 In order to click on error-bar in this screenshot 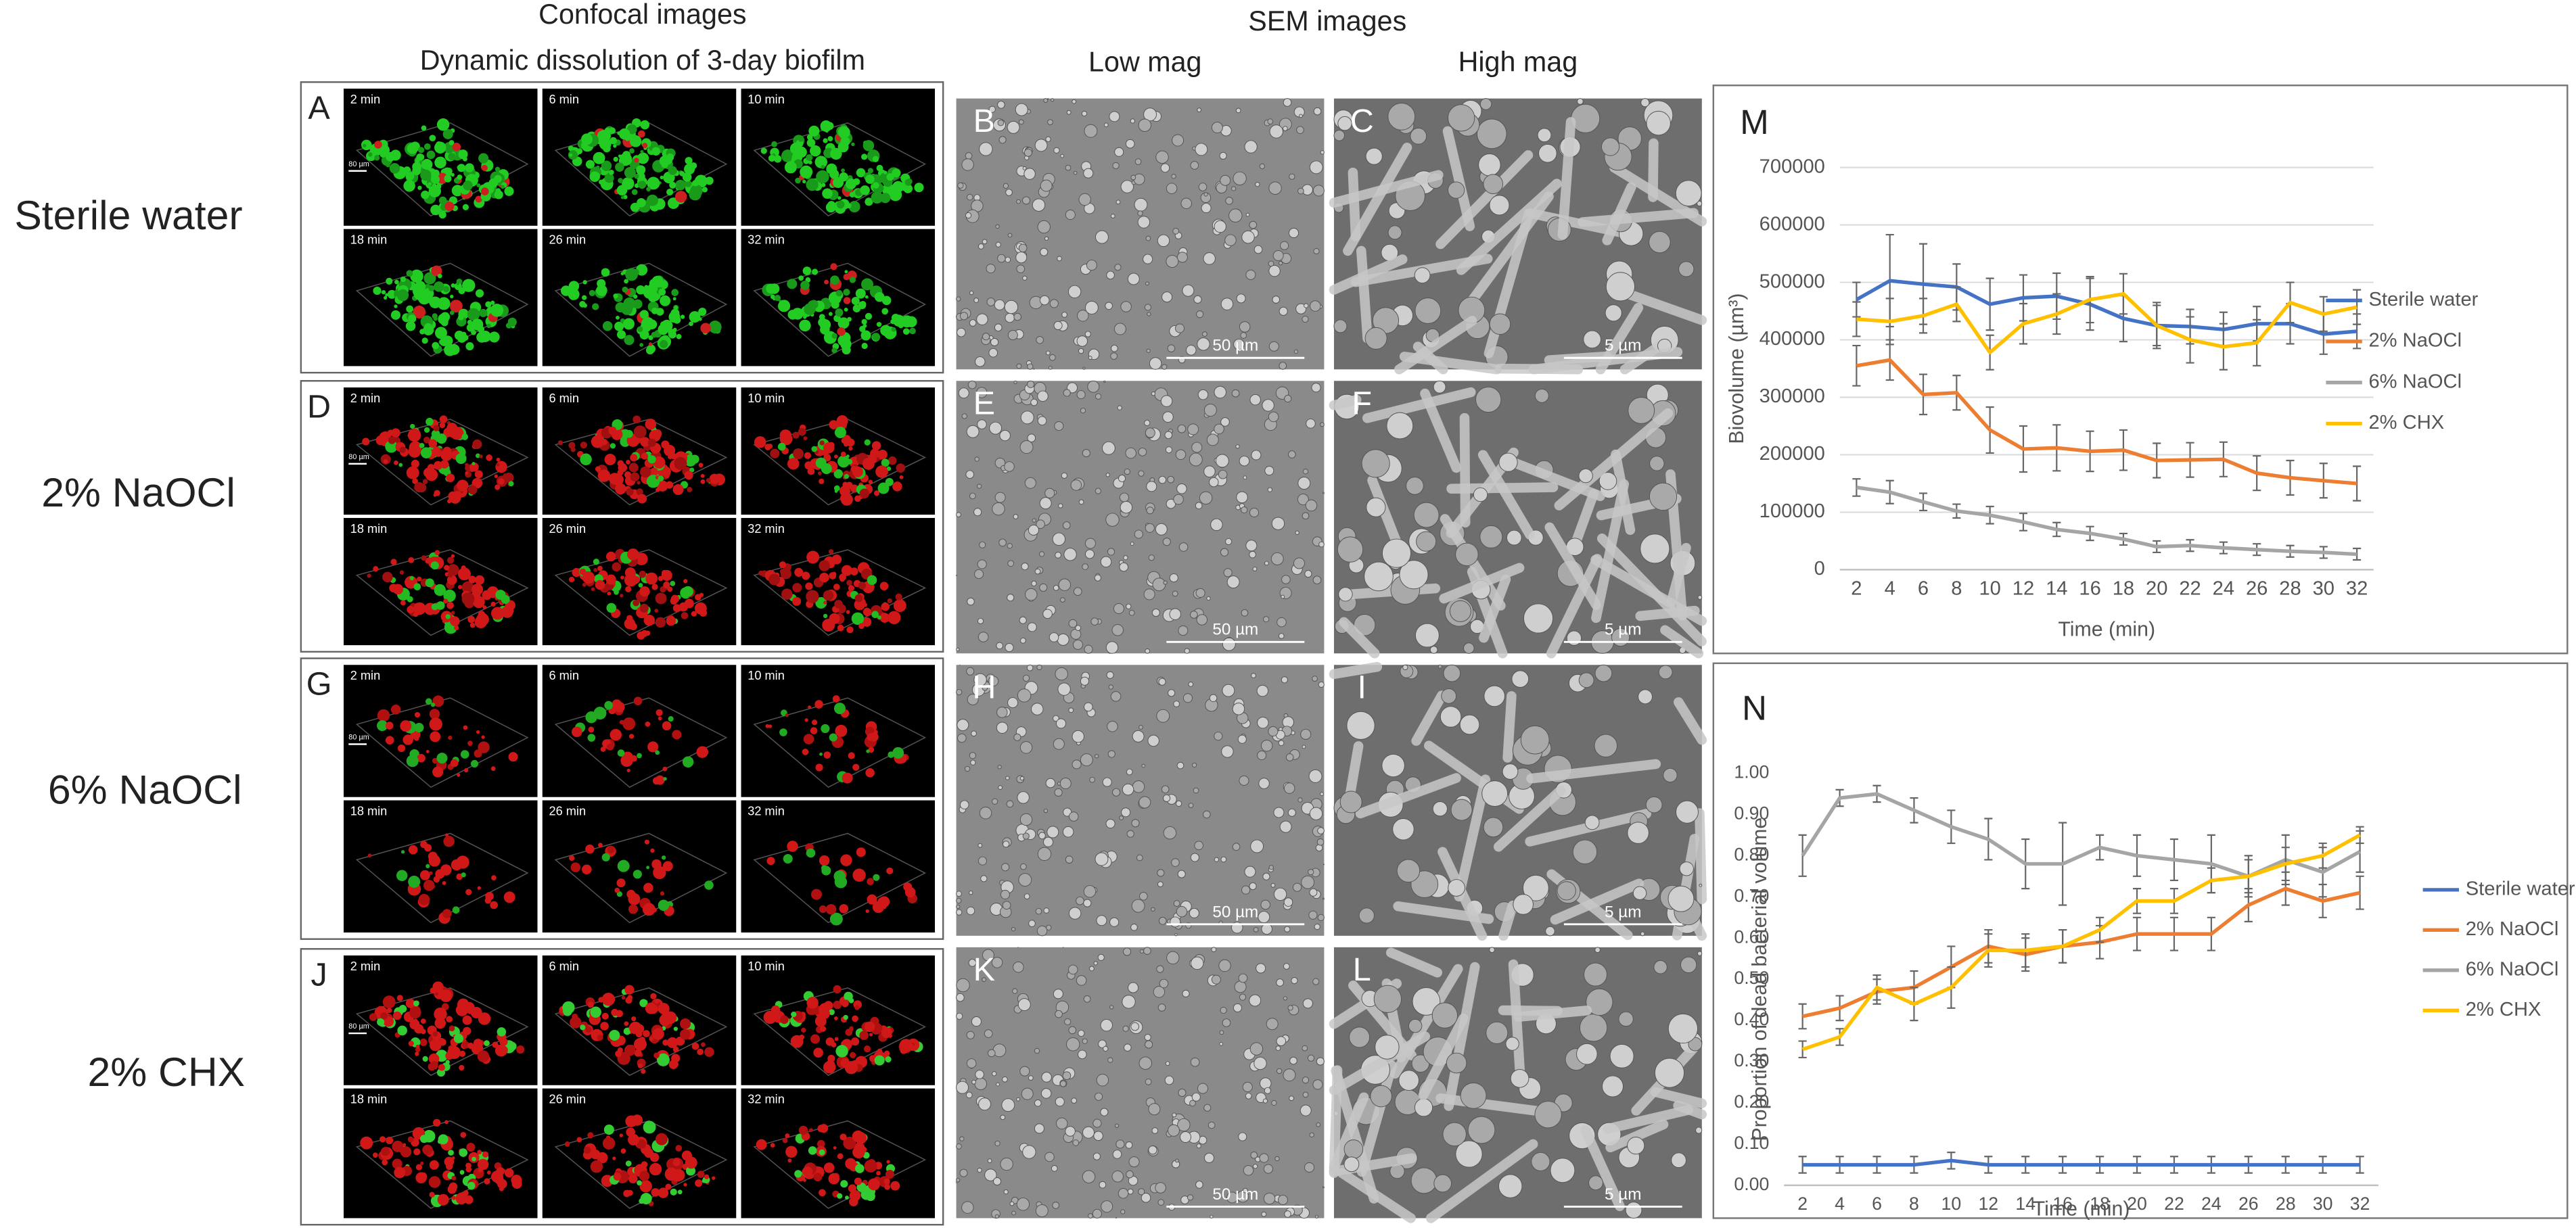, I will do `click(1856, 487)`.